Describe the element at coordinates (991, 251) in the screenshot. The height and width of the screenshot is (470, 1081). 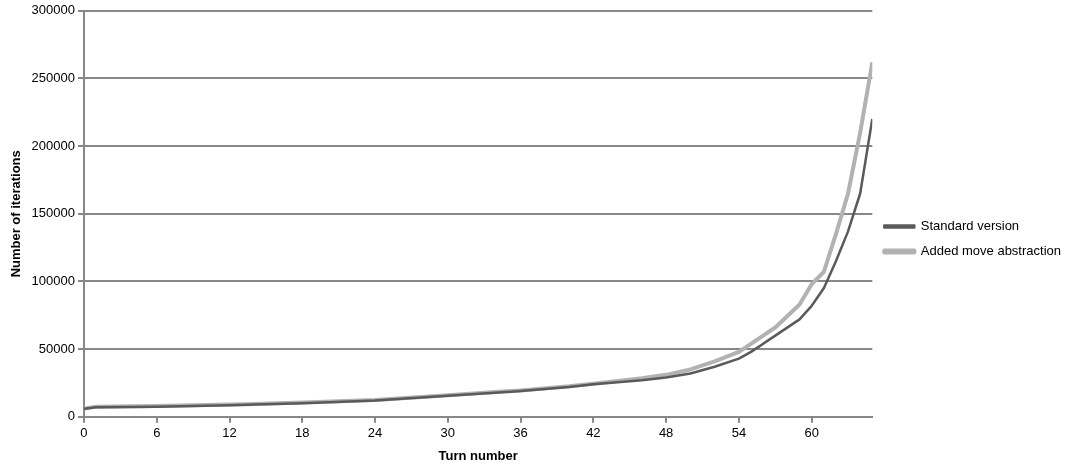
I see `legend-label: Added move abstraction` at that location.